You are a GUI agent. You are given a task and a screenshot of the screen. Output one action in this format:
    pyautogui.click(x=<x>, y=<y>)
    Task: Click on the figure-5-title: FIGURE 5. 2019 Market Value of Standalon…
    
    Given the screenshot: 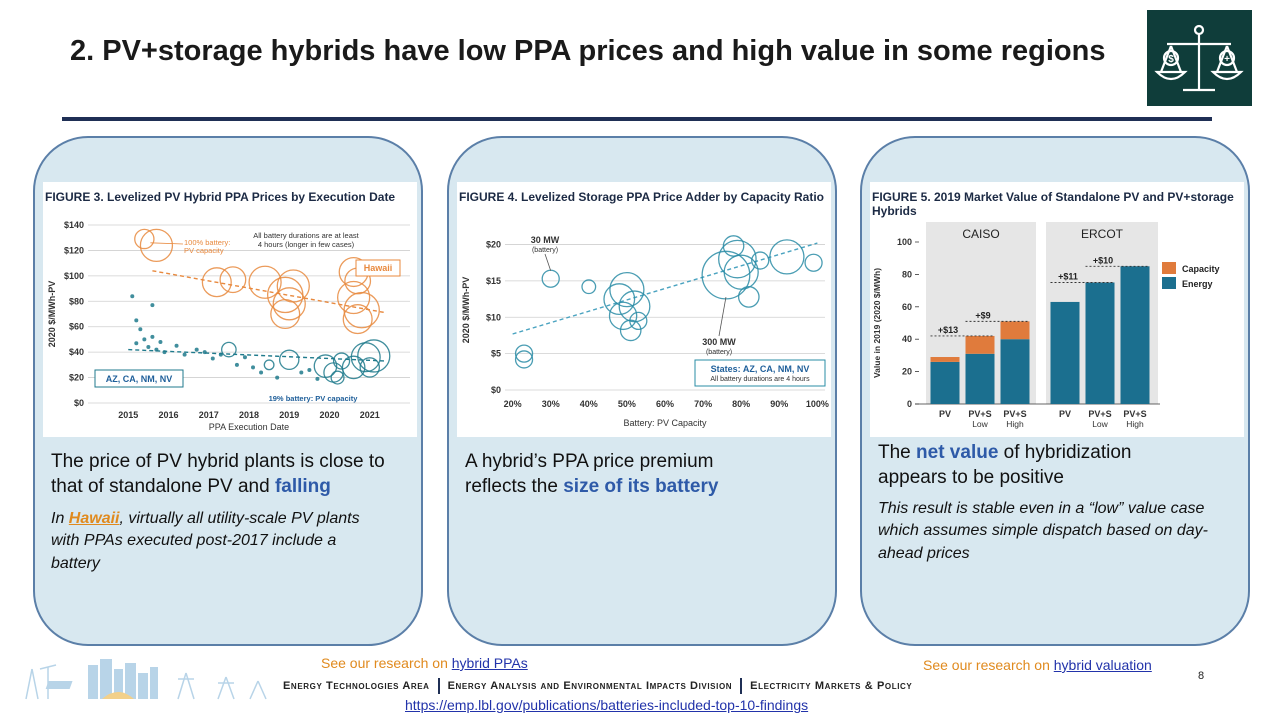 What is the action you would take?
    pyautogui.click(x=1053, y=204)
    